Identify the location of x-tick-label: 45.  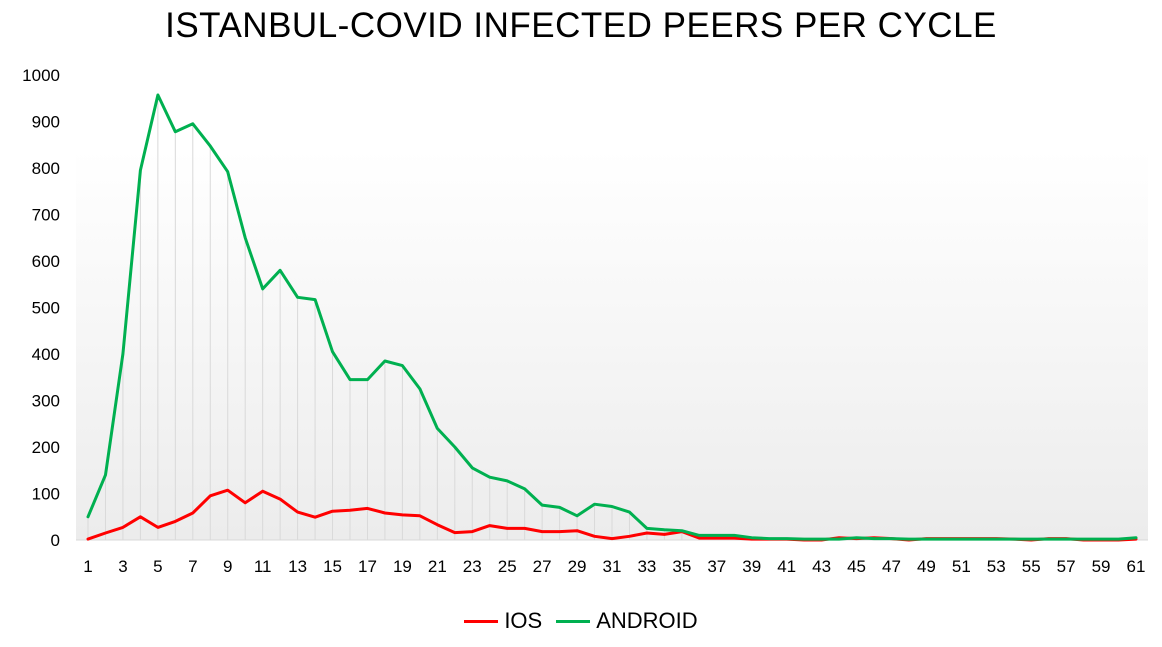
(856, 566).